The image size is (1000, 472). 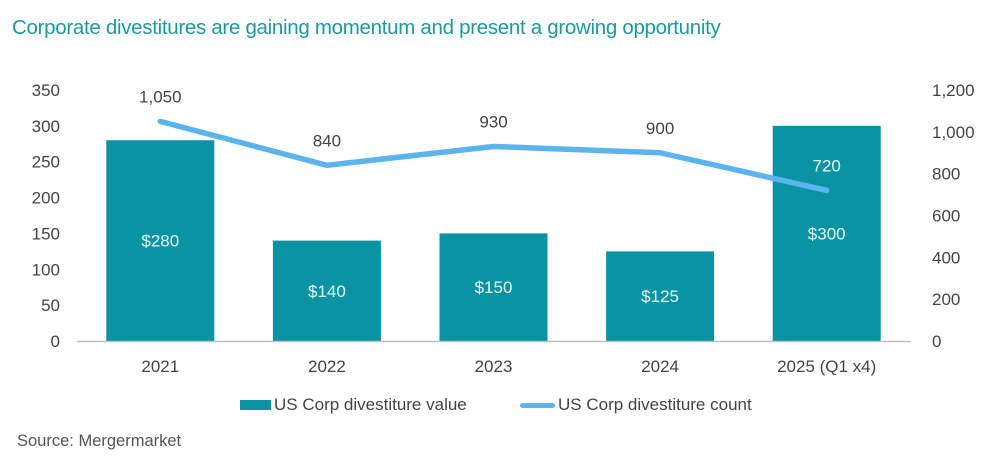 I want to click on y-right-tick-label: 1,200, so click(x=953, y=90).